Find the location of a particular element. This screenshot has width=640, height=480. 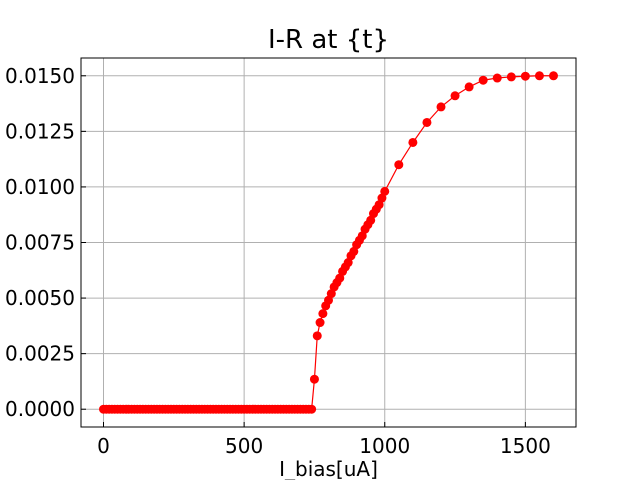

y-tick-label: 0.0050 is located at coordinates (40, 298).